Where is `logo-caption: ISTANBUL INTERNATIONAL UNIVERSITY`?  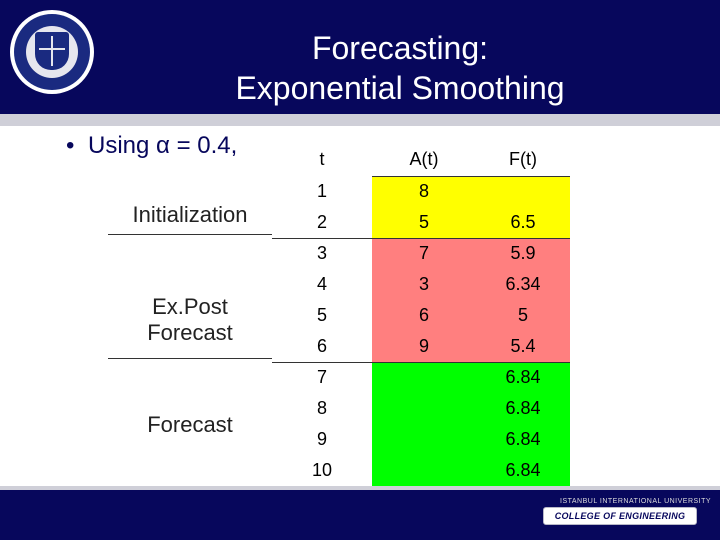
logo-caption: ISTANBUL INTERNATIONAL UNIVERSITY is located at coordinates (636, 501).